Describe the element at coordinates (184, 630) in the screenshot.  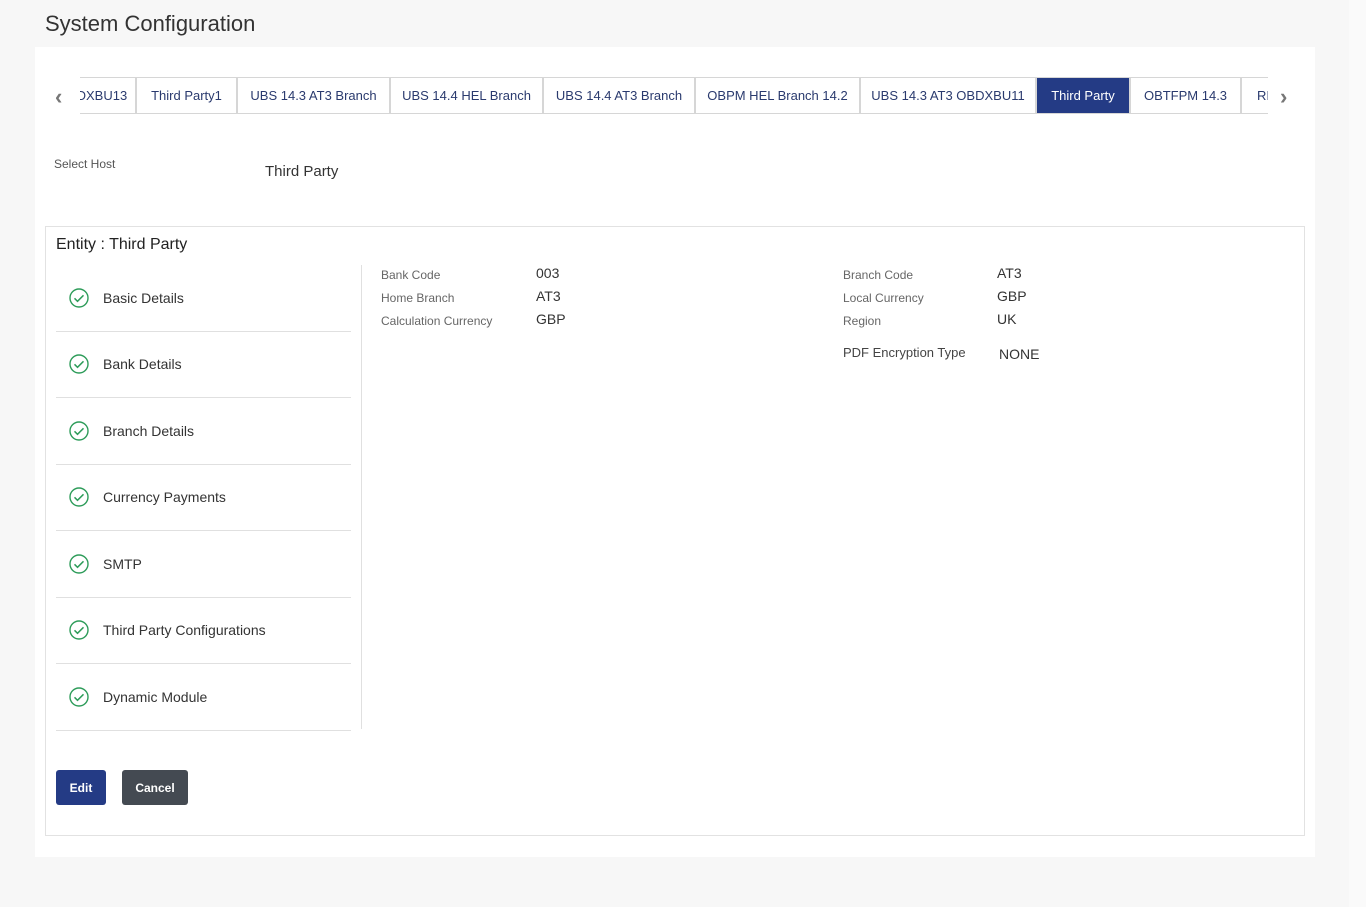
I see `step-label: Third Party Configurations` at that location.